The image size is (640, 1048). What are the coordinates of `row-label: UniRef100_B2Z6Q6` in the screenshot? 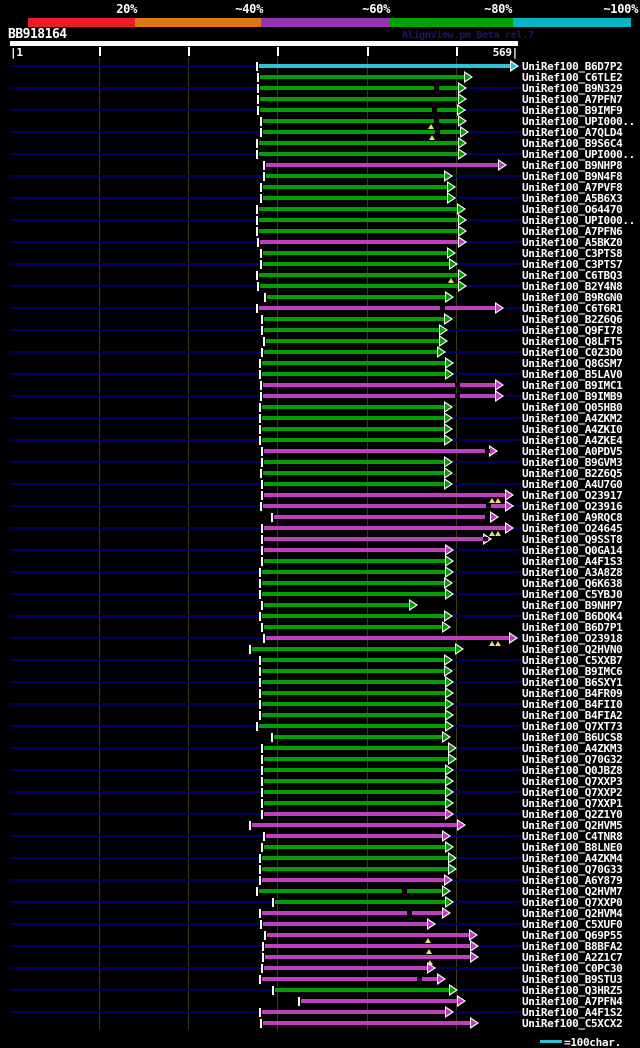 It's located at (572, 319).